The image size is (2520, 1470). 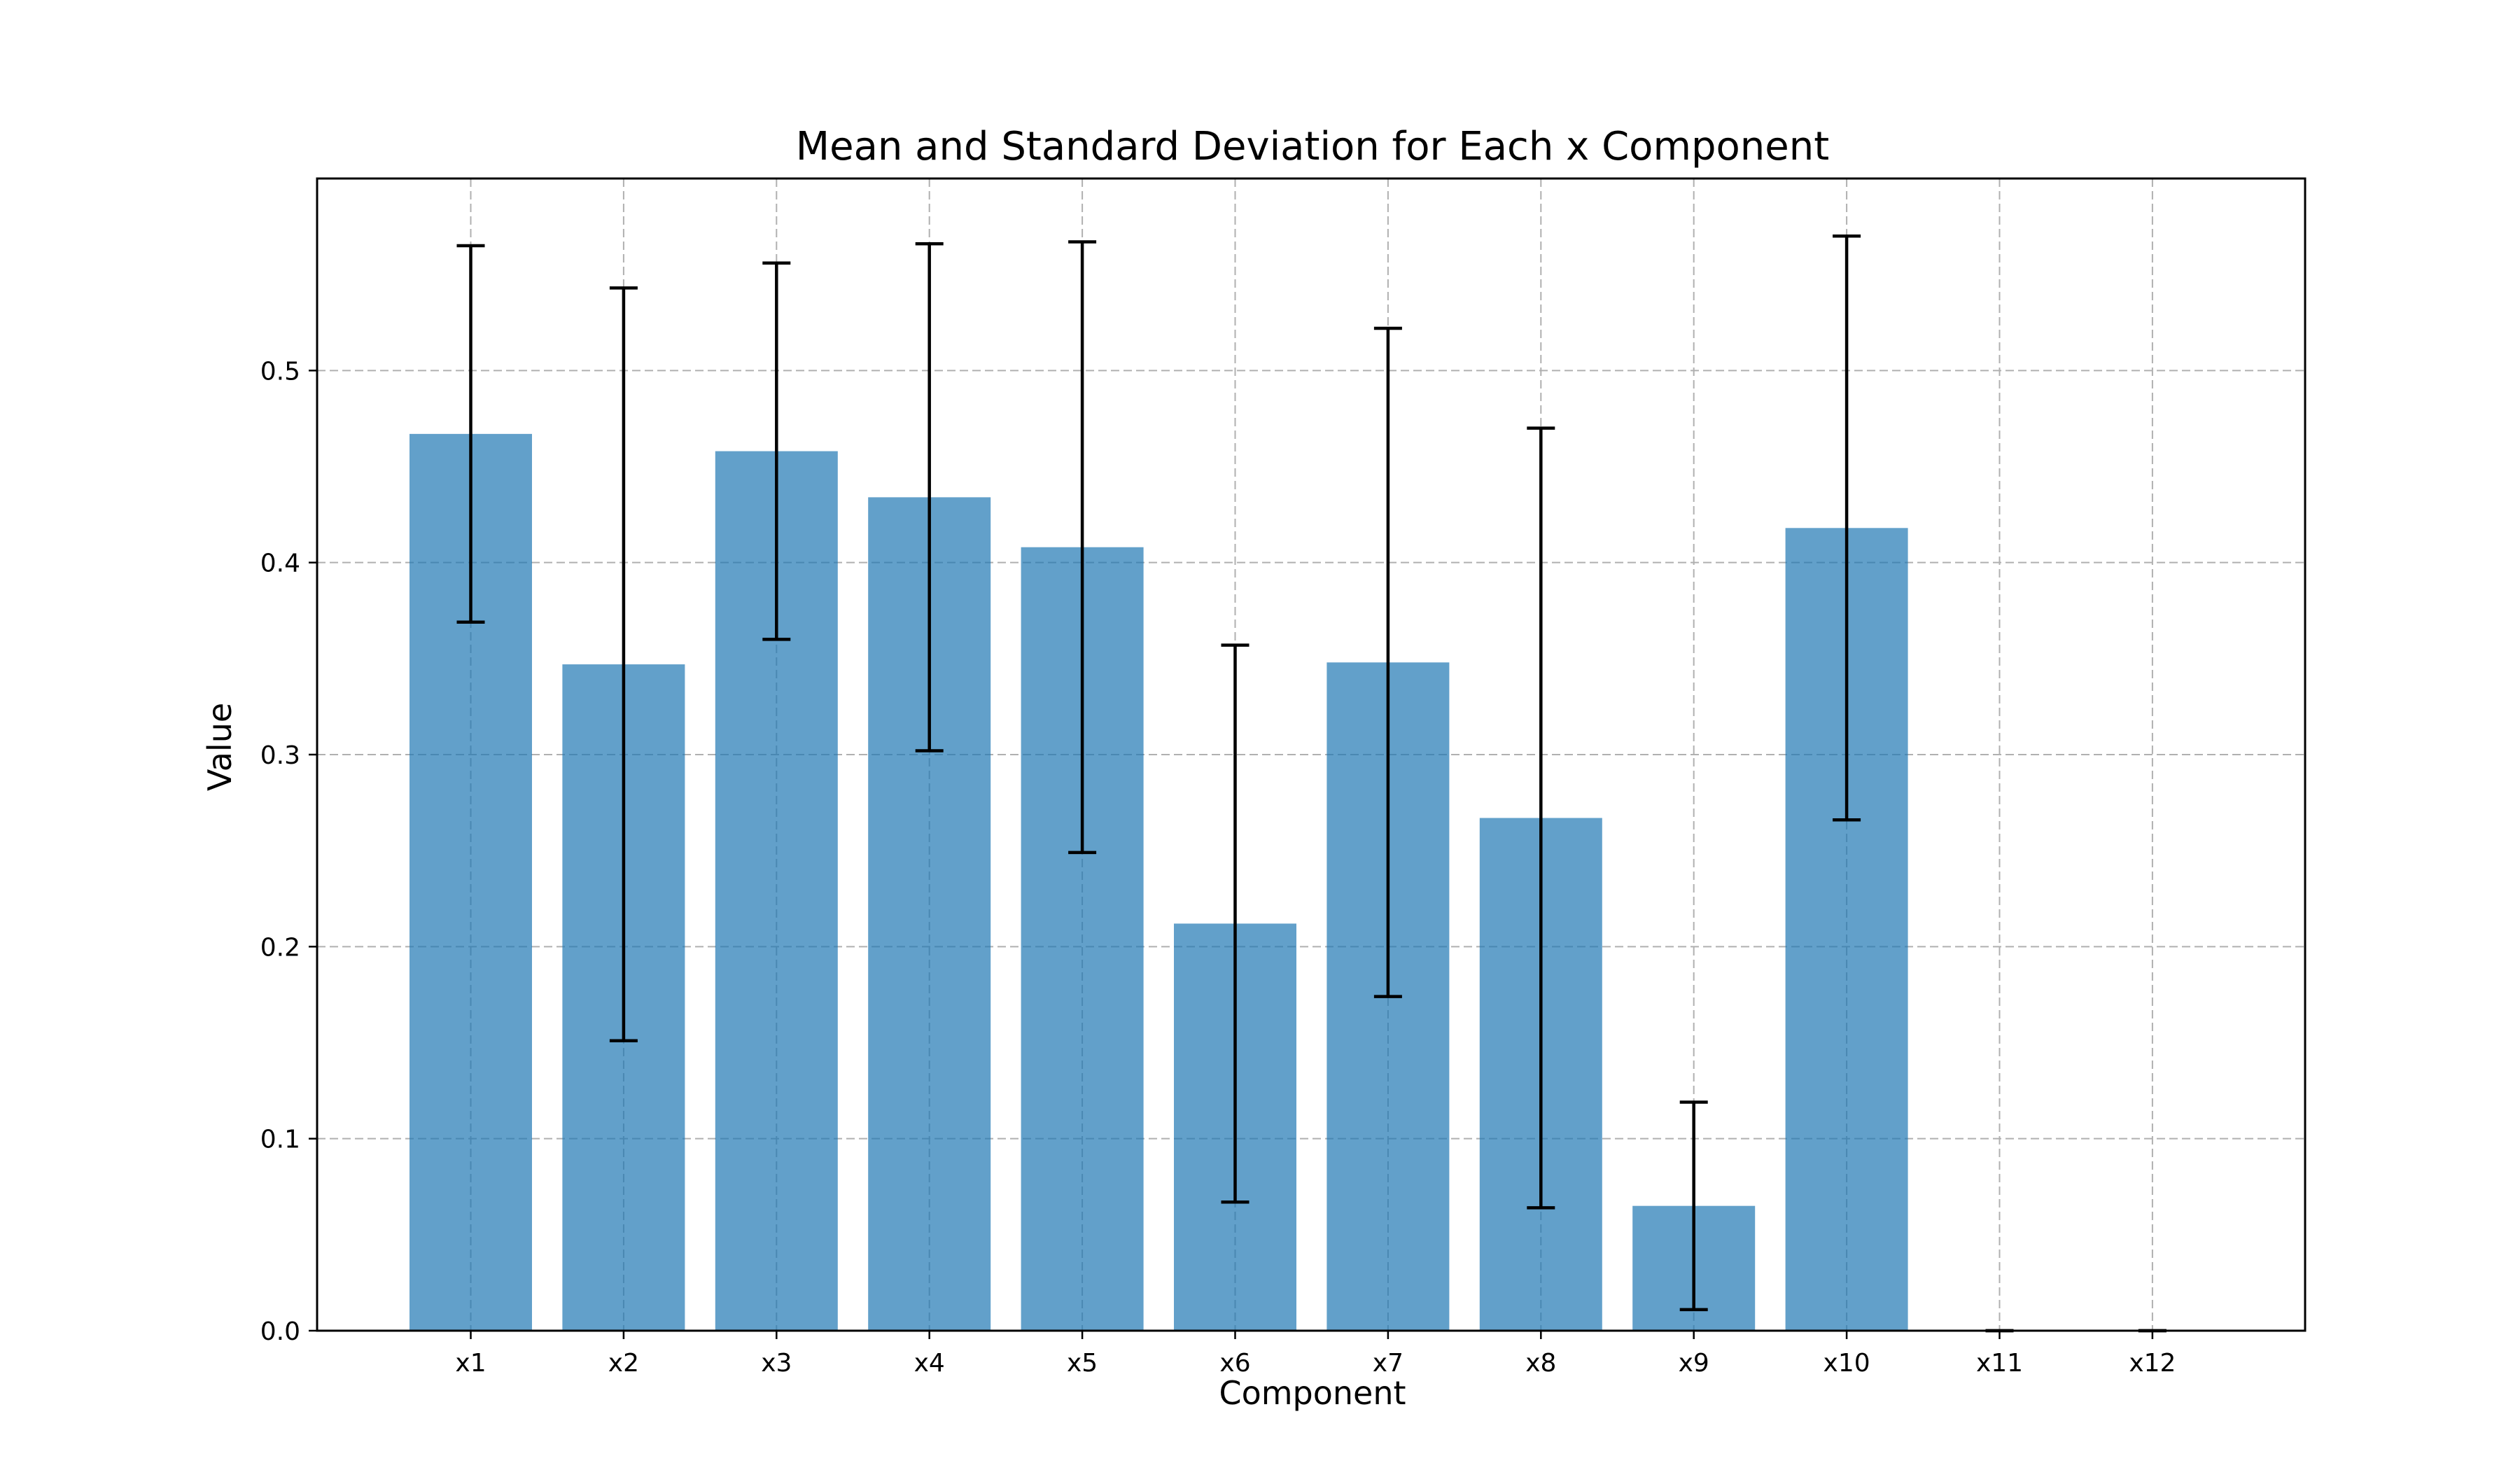 What do you see at coordinates (1082, 547) in the screenshot?
I see `error-bar-x5` at bounding box center [1082, 547].